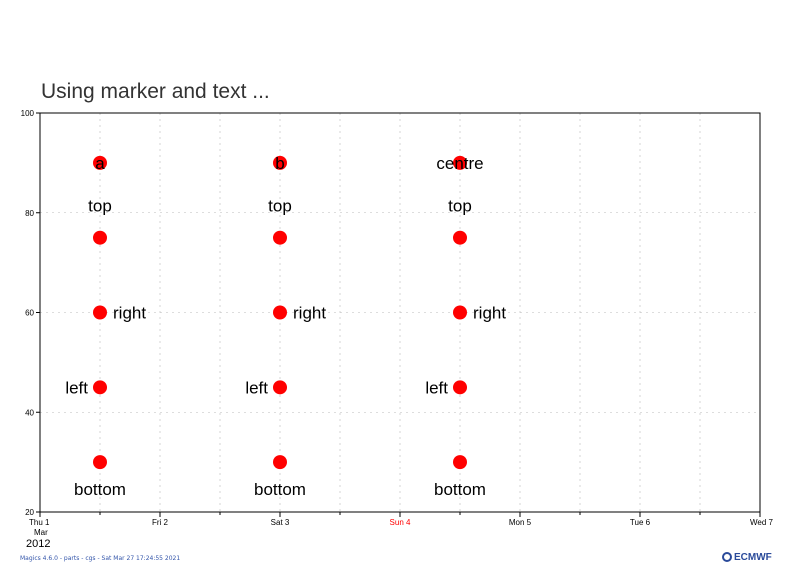  What do you see at coordinates (41, 532) in the screenshot?
I see `x-tick-sublabel: Mar` at bounding box center [41, 532].